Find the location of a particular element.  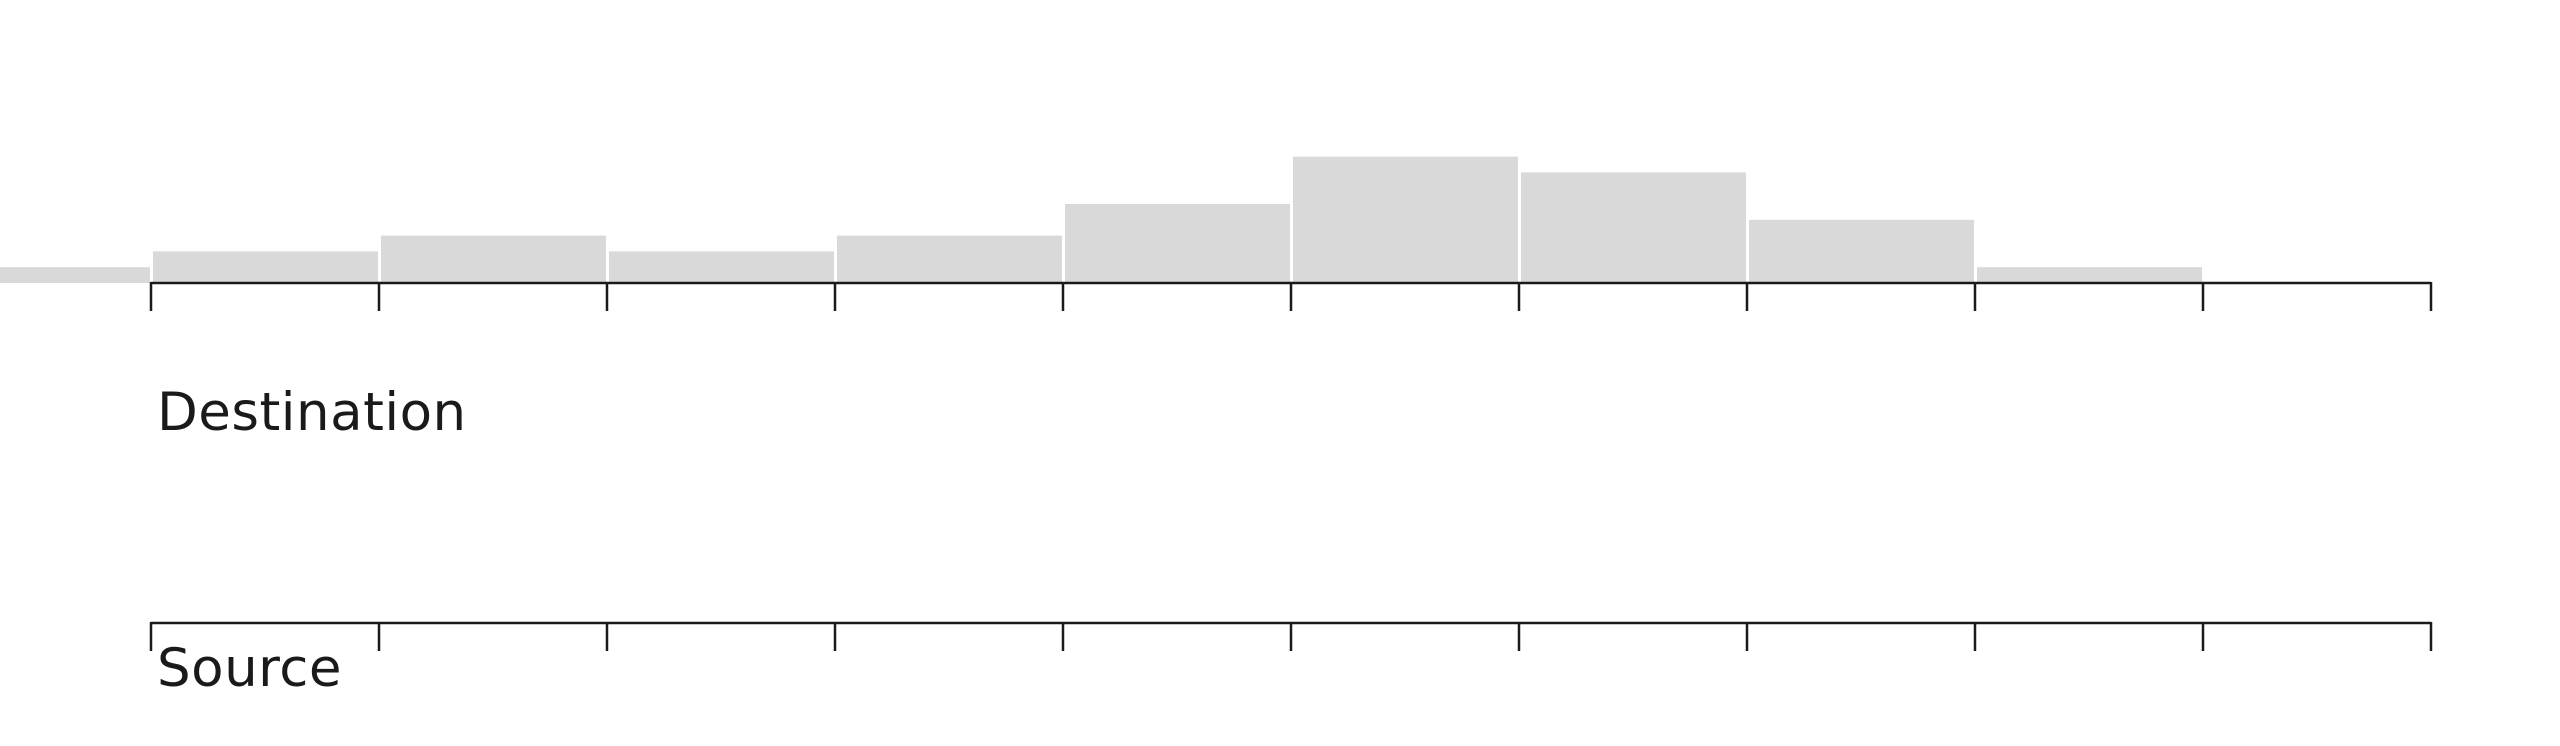

destination-axis is located at coordinates (1291, 296).